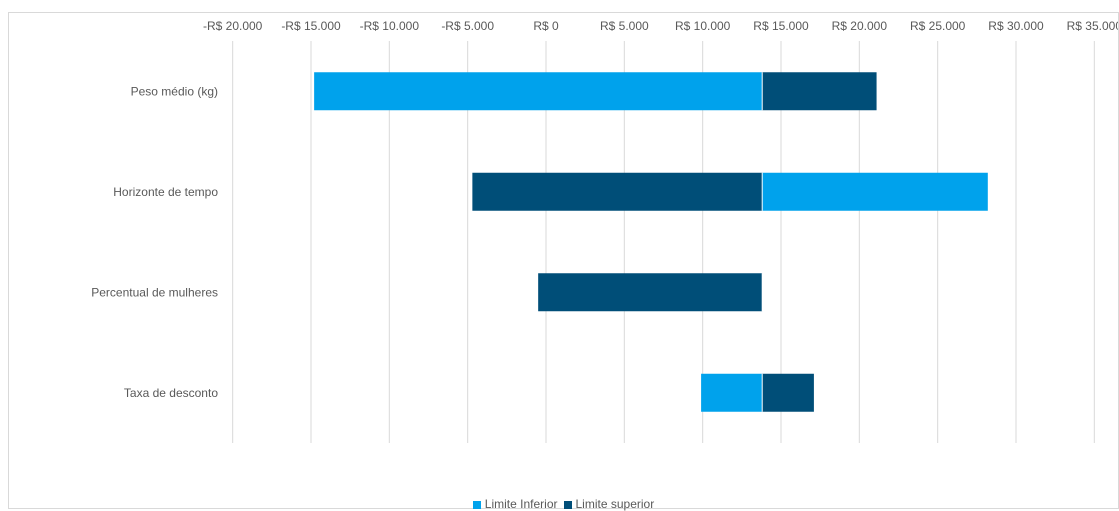  Describe the element at coordinates (174, 91) in the screenshot. I see `y-category-label: Peso médio (kg)` at that location.